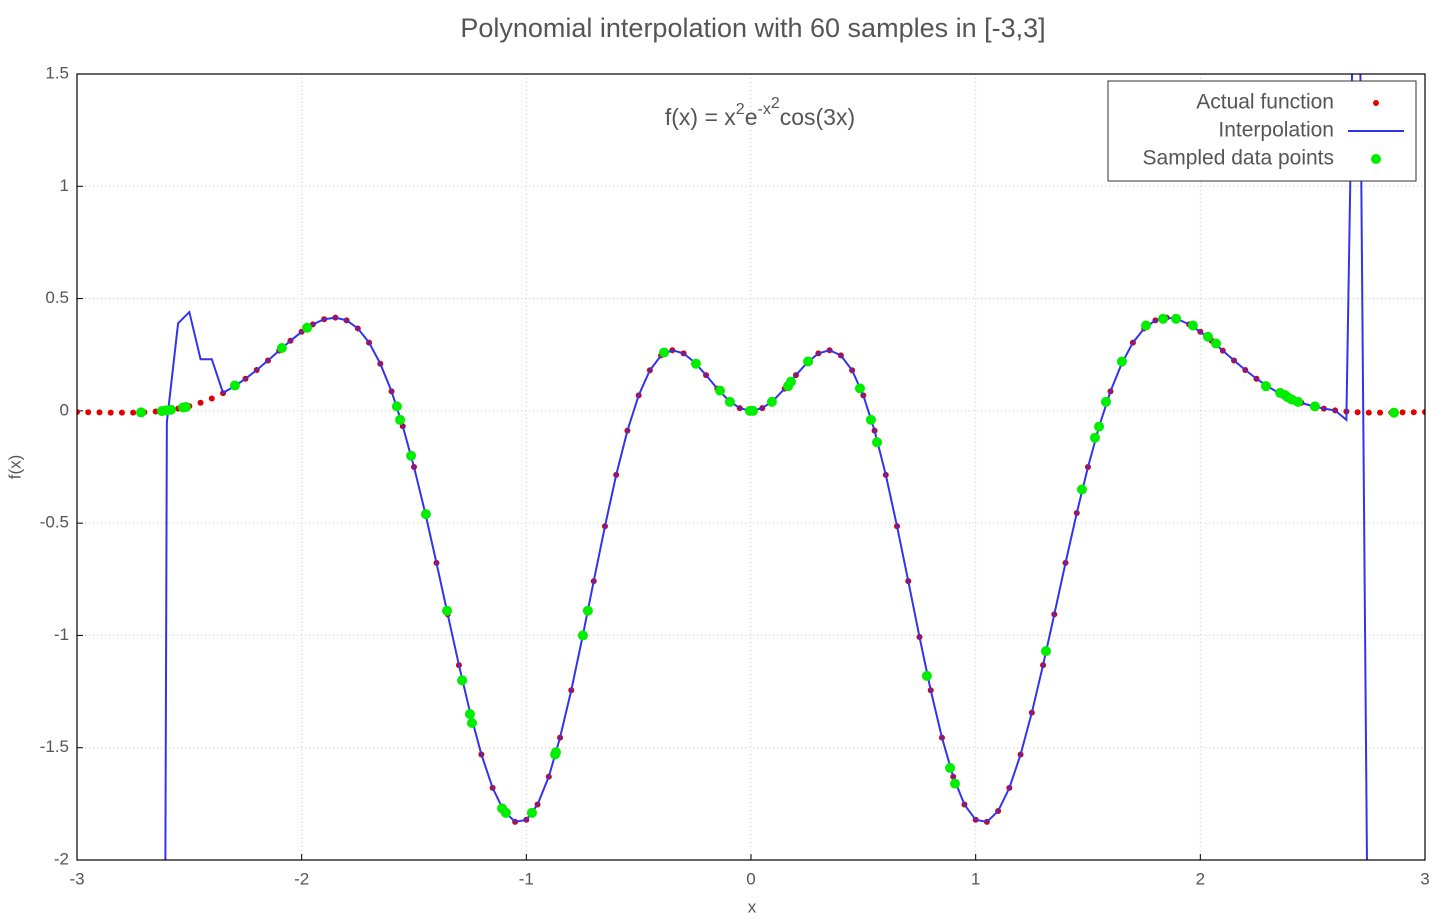  Describe the element at coordinates (54, 522) in the screenshot. I see `y-tick-label: -0.5` at that location.